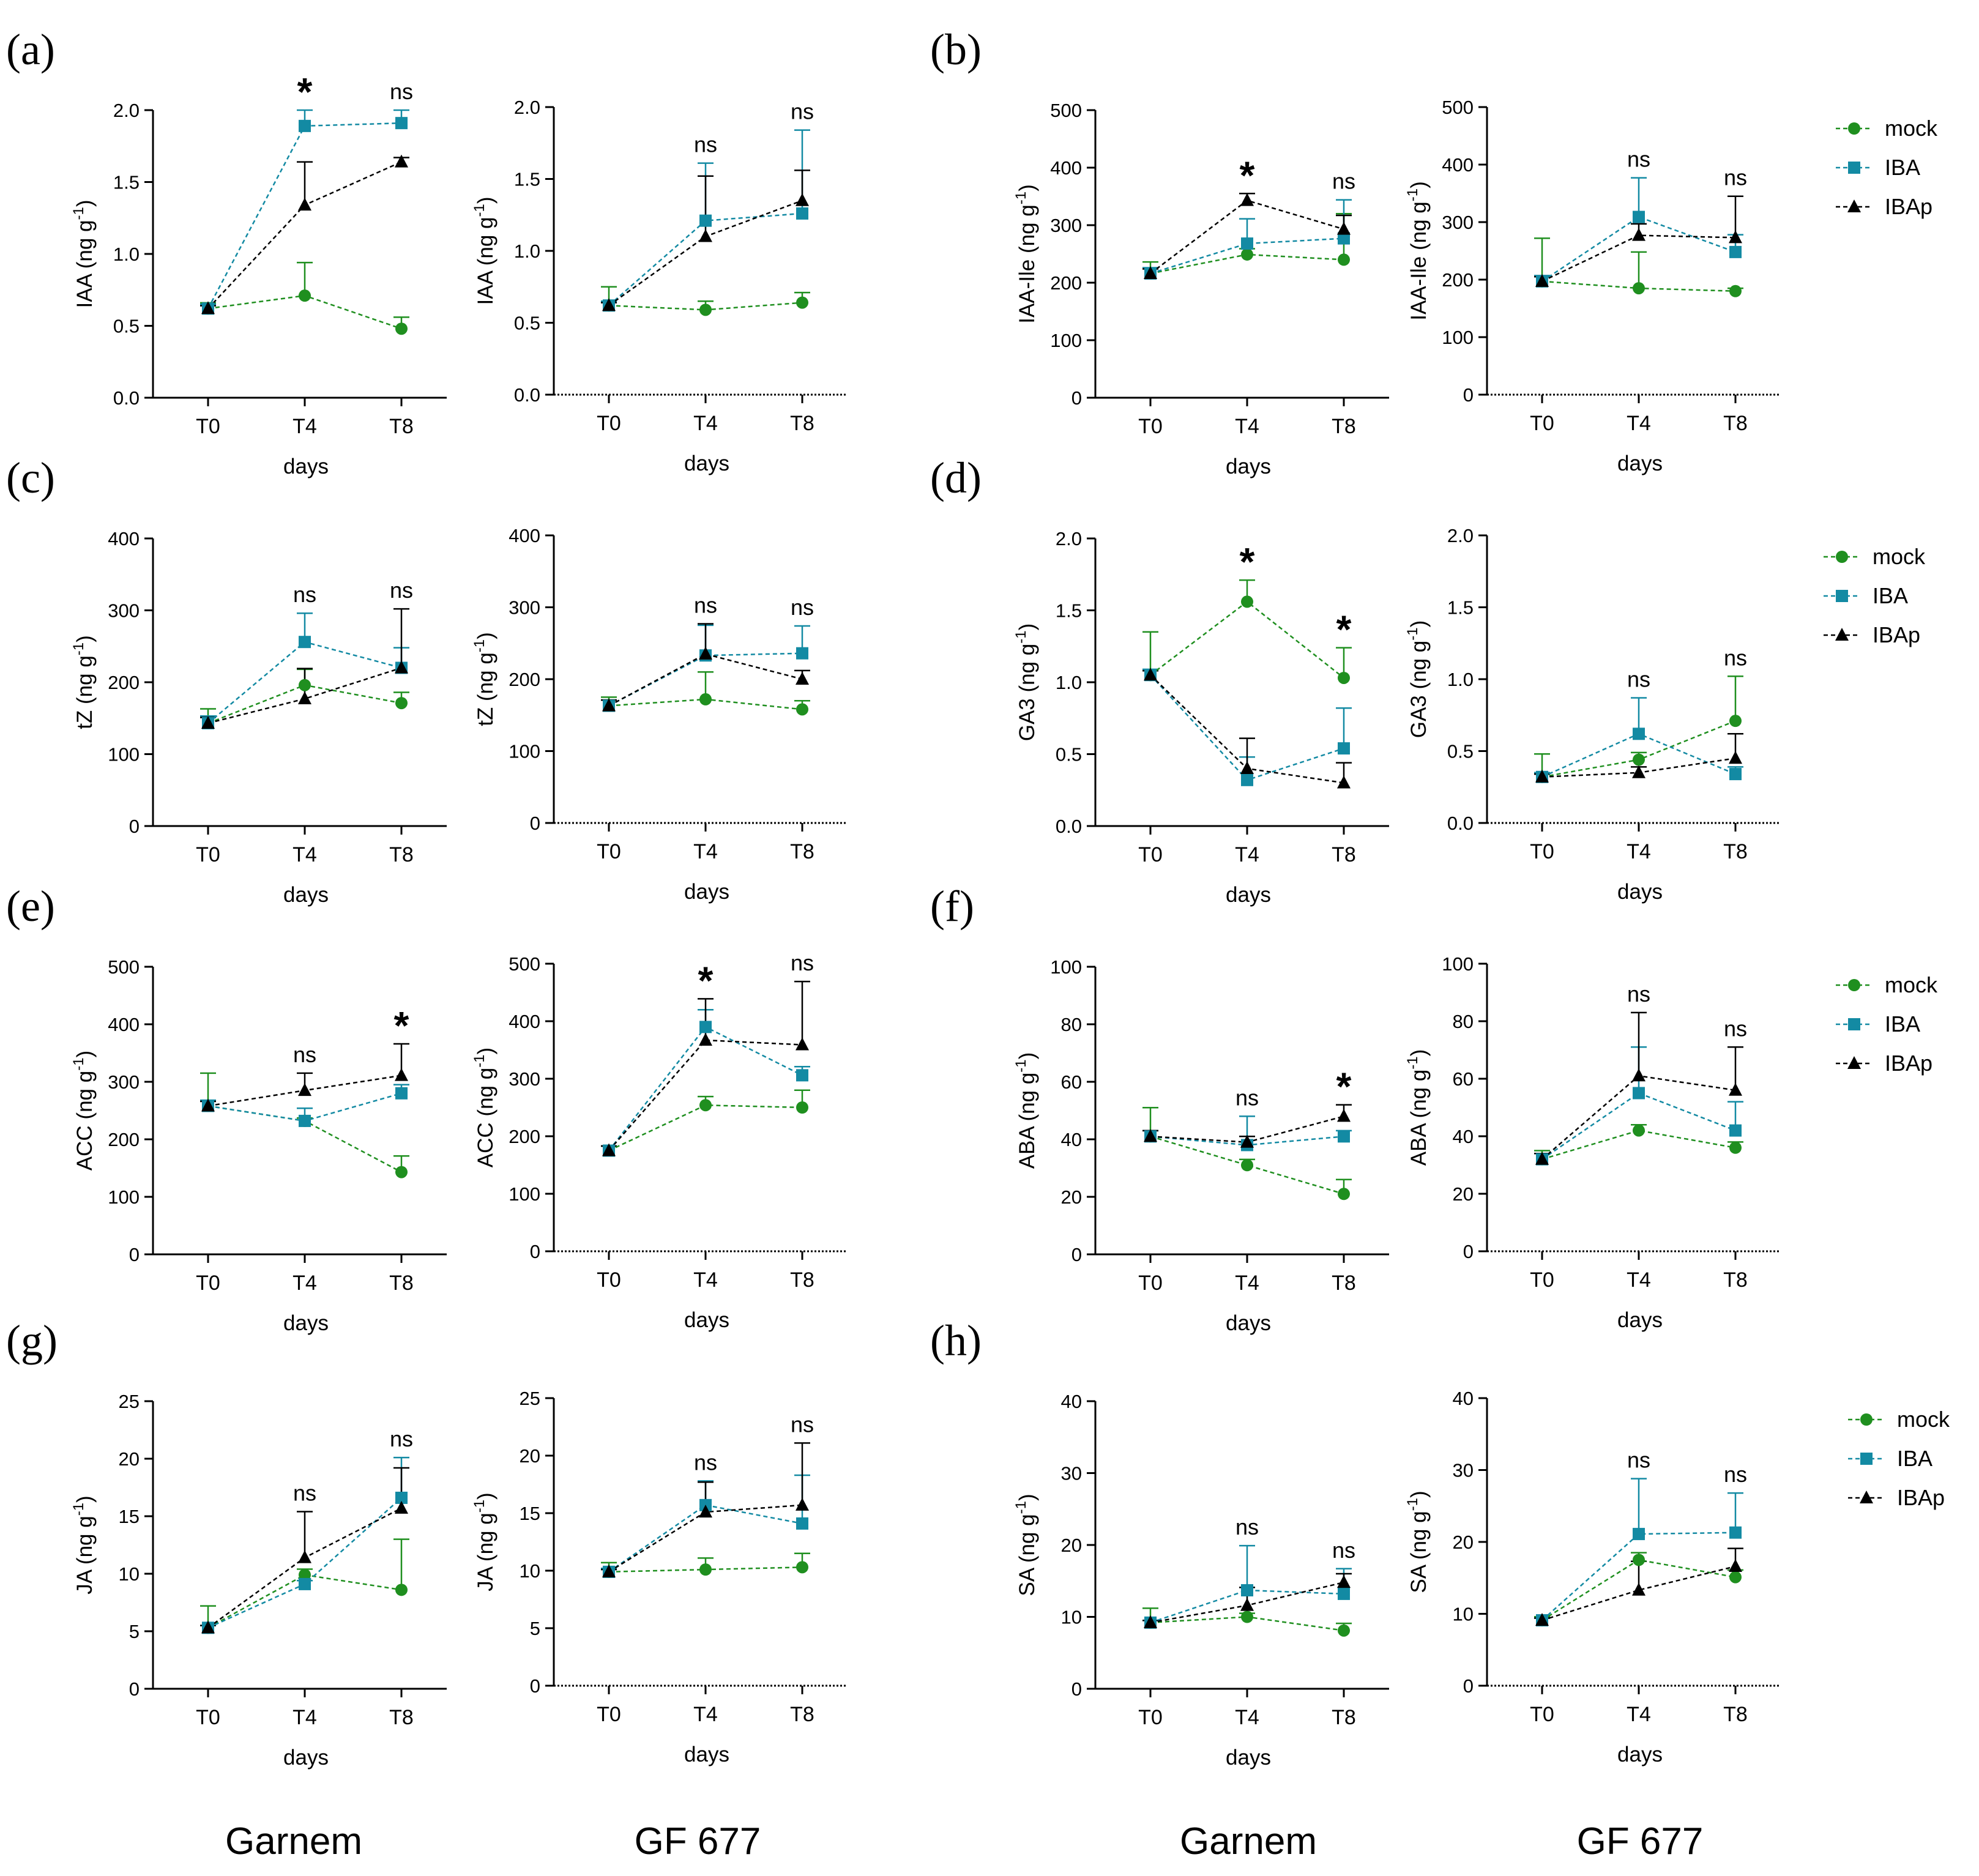 Image resolution: width=1979 pixels, height=1876 pixels. I want to click on panel-letter: (a), so click(30, 49).